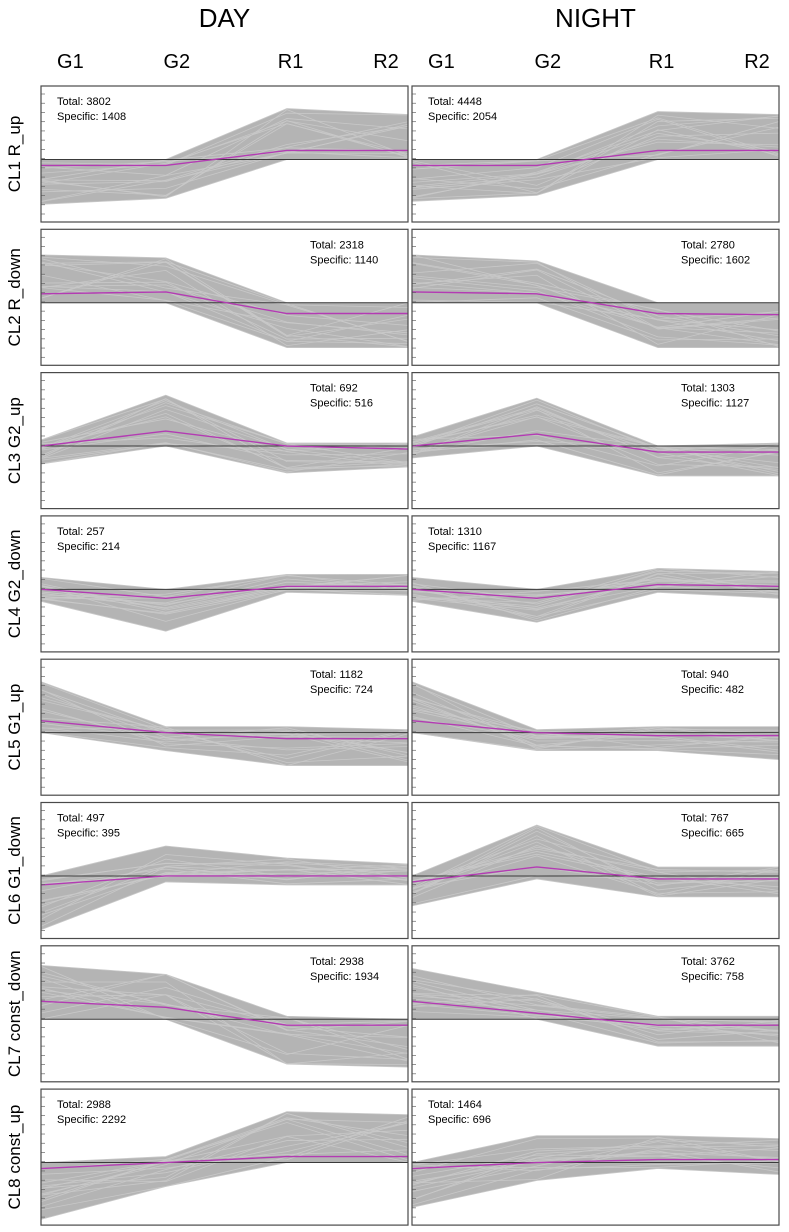 The width and height of the screenshot is (789, 1232). What do you see at coordinates (225, 18) in the screenshot?
I see `condition-title-day: DAY` at bounding box center [225, 18].